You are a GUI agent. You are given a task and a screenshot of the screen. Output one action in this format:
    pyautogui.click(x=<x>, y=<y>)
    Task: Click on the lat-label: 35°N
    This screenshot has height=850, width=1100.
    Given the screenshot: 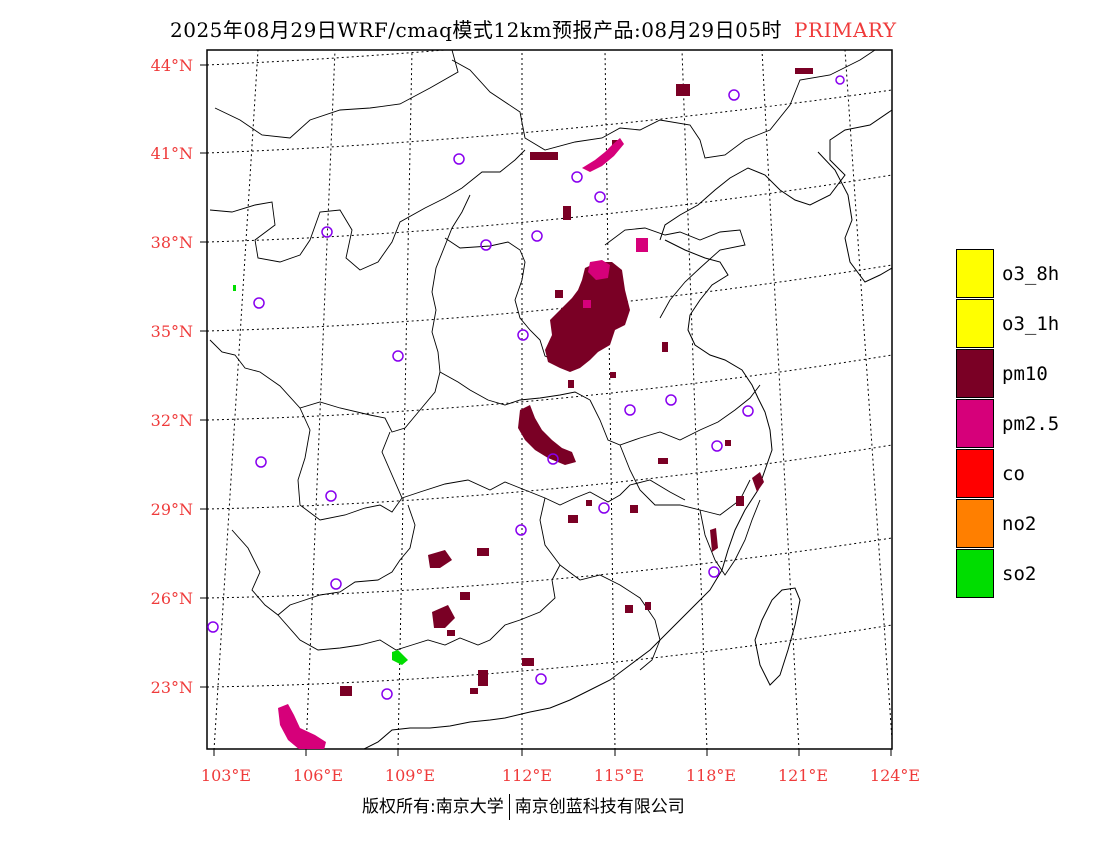 What is the action you would take?
    pyautogui.click(x=172, y=331)
    